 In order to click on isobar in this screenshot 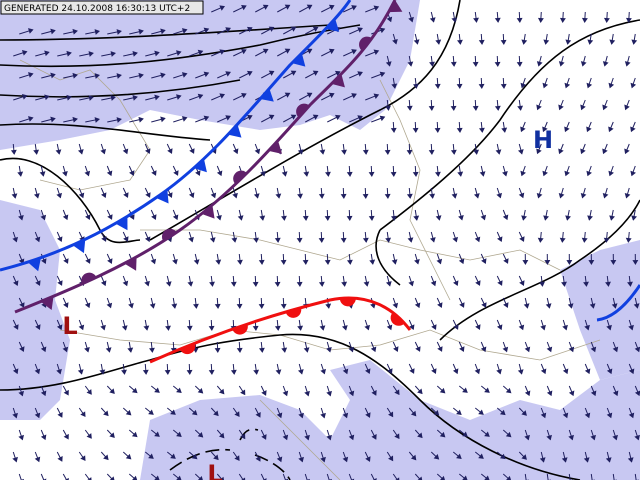, I will do `click(388, 257)`.